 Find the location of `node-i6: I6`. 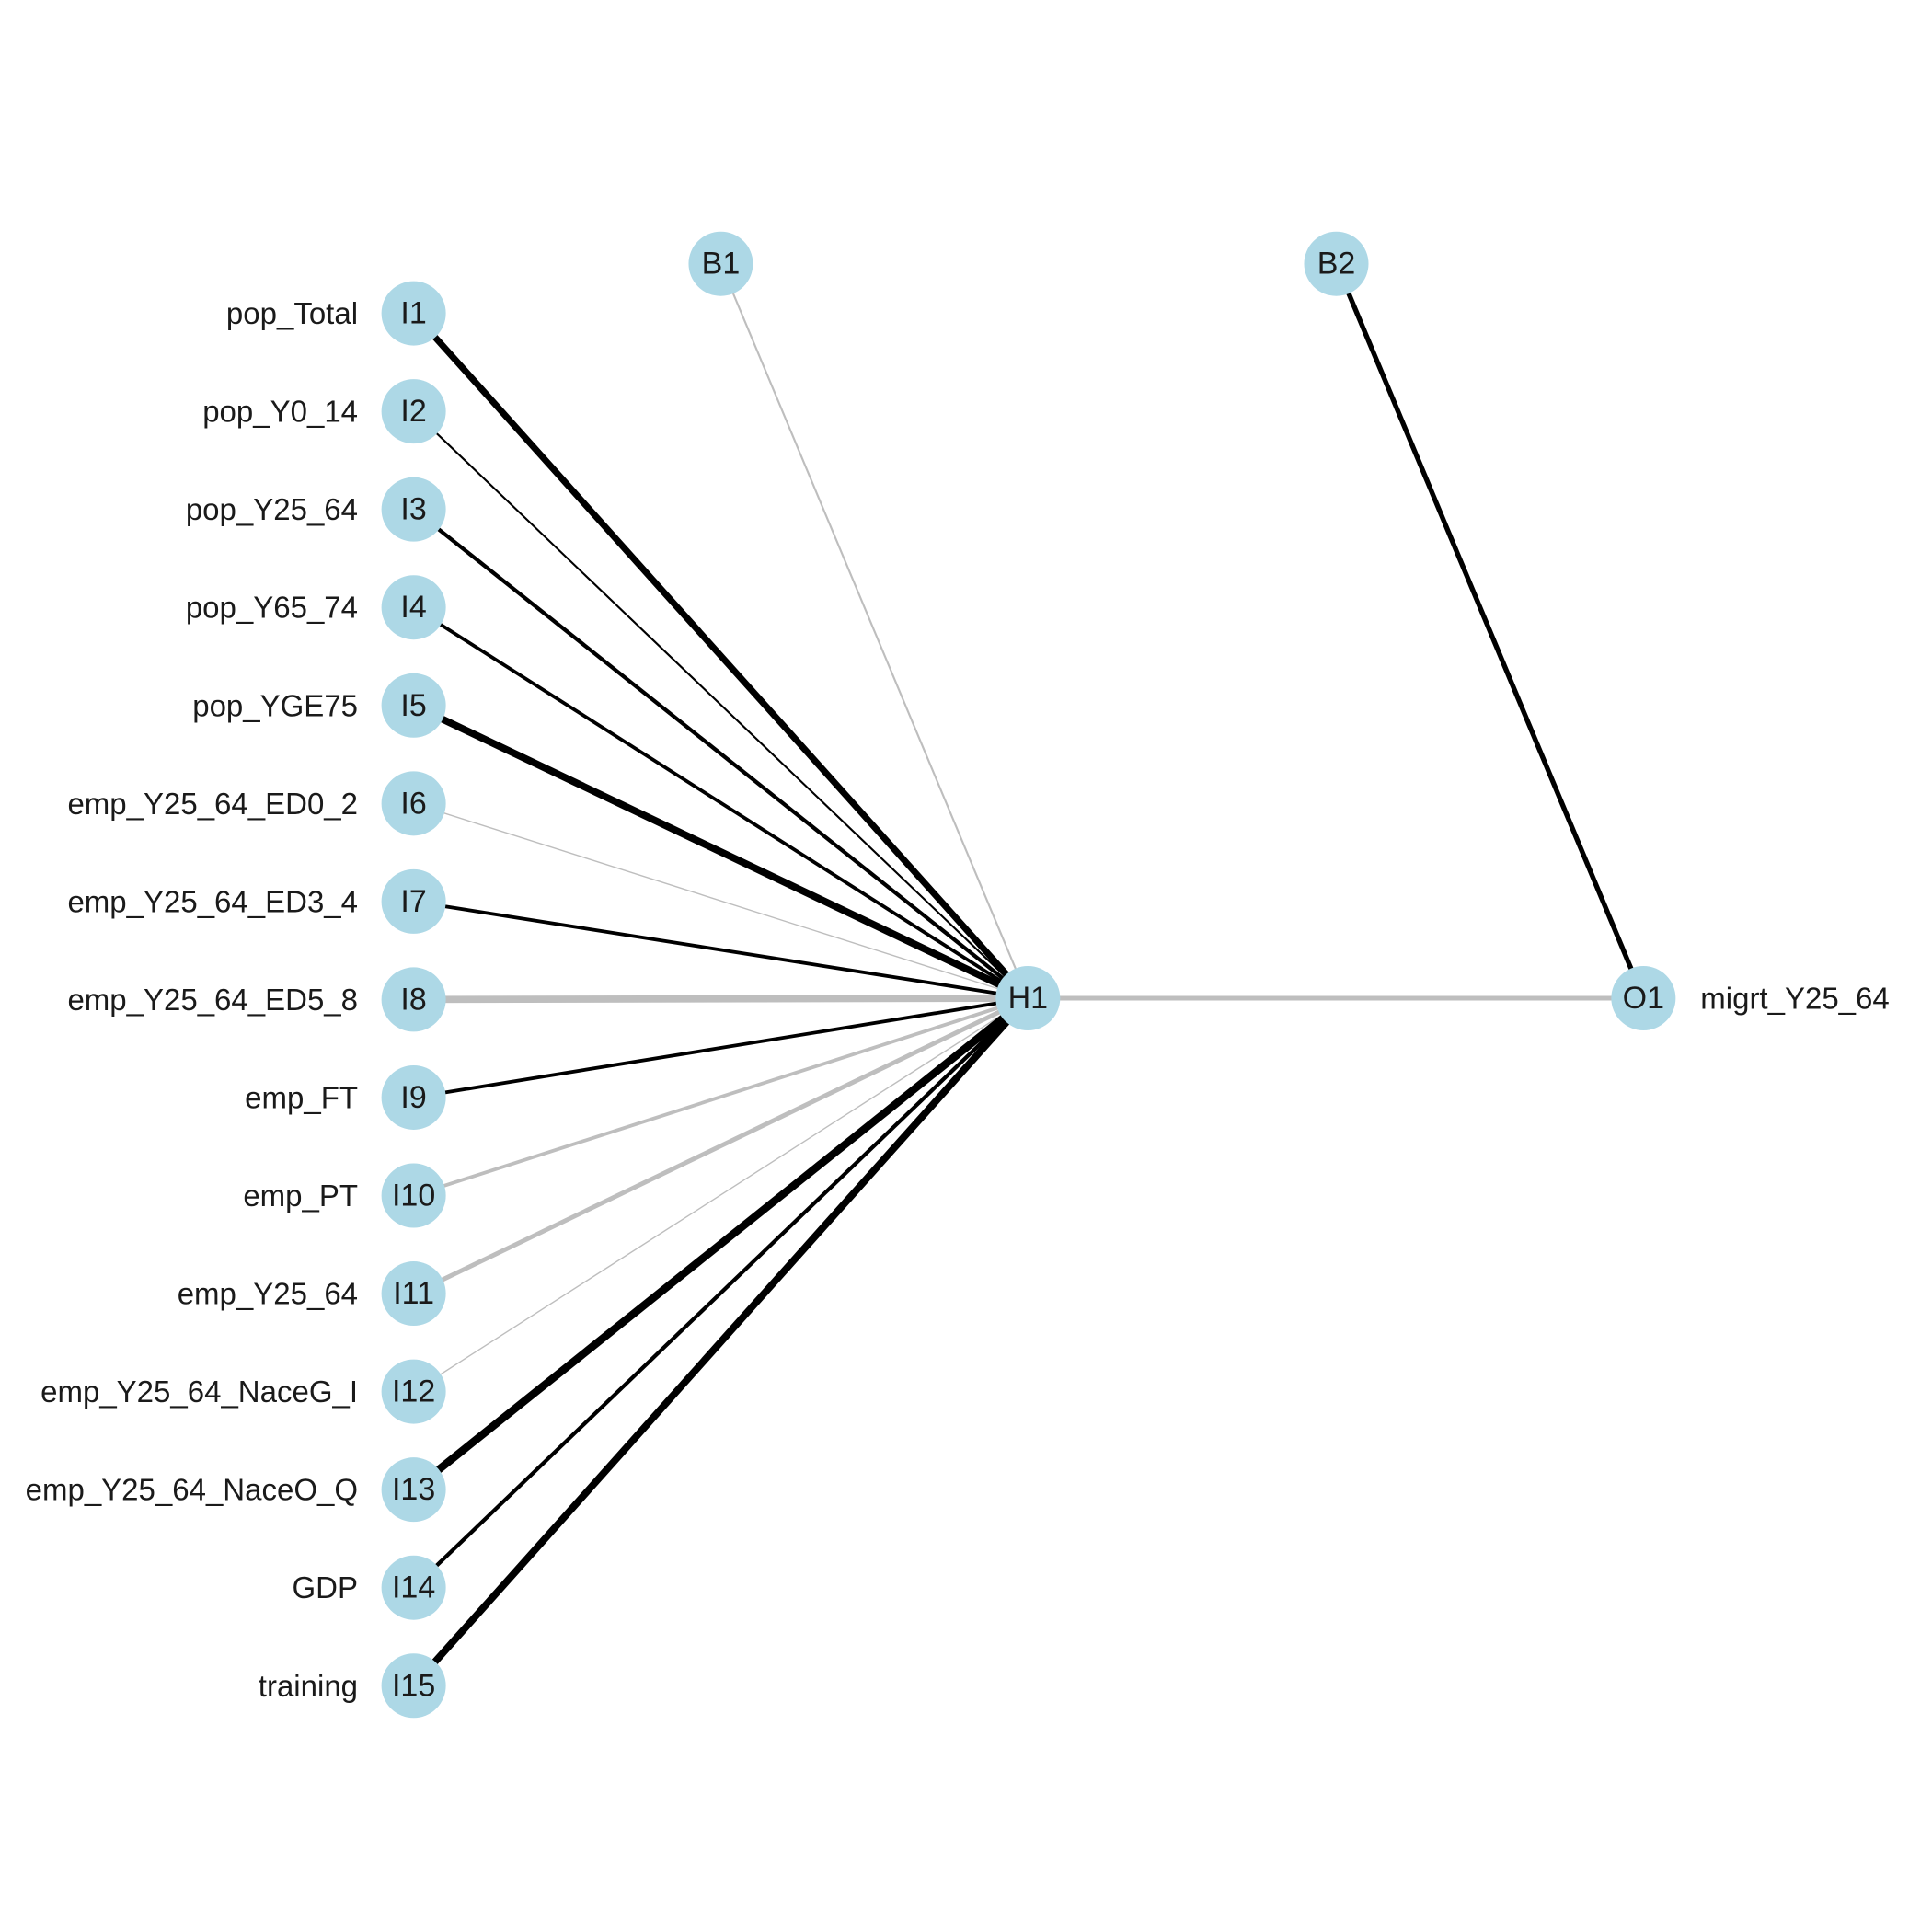

node-i6: I6 is located at coordinates (413, 803).